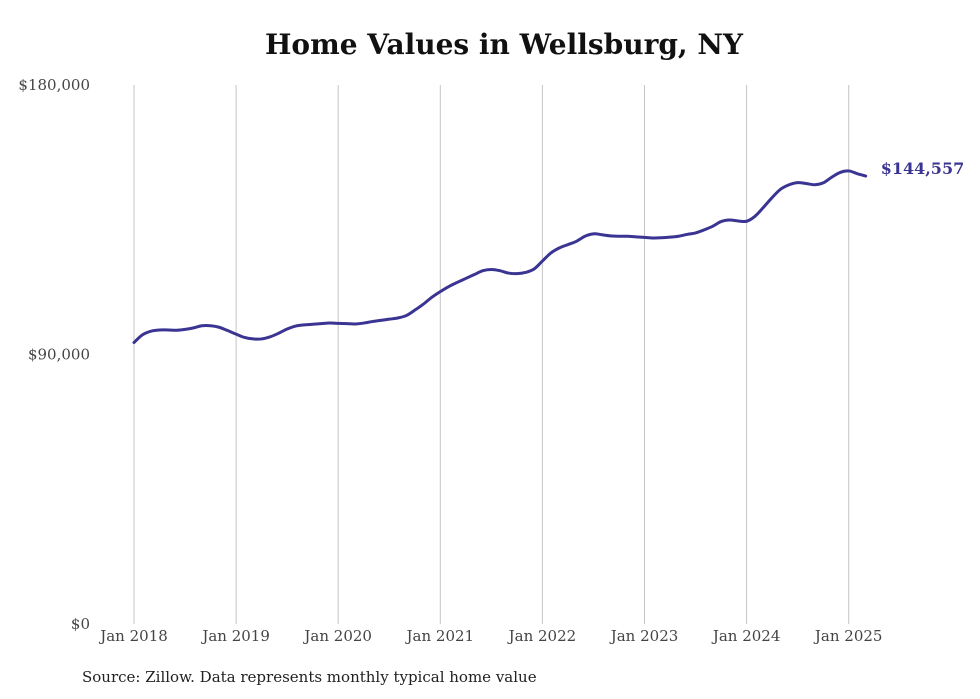 This screenshot has height=699, width=980. Describe the element at coordinates (848, 636) in the screenshot. I see `x-tick-label: Jan 2025` at that location.